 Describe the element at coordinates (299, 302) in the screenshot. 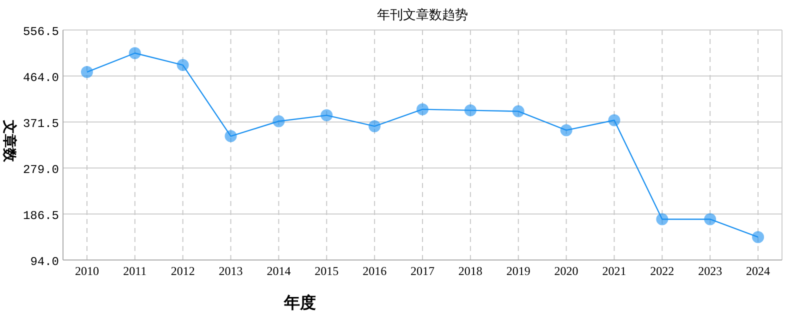

I see `x-axis-title: 年度` at that location.